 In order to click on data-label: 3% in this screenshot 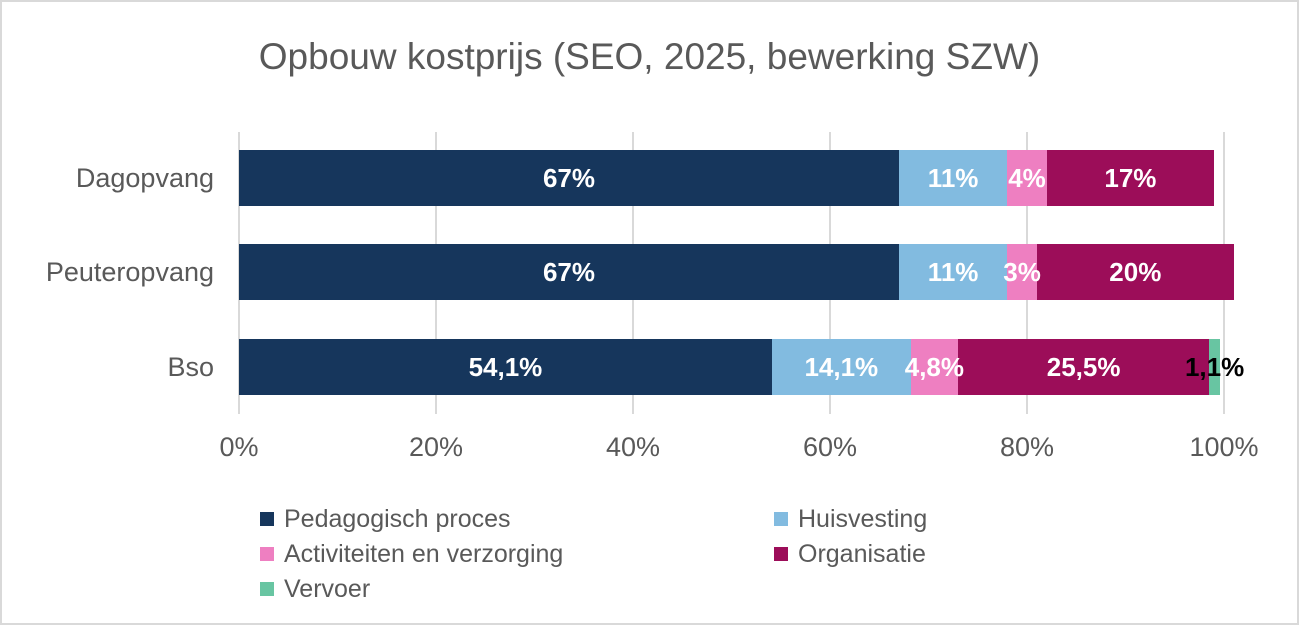, I will do `click(1022, 272)`.